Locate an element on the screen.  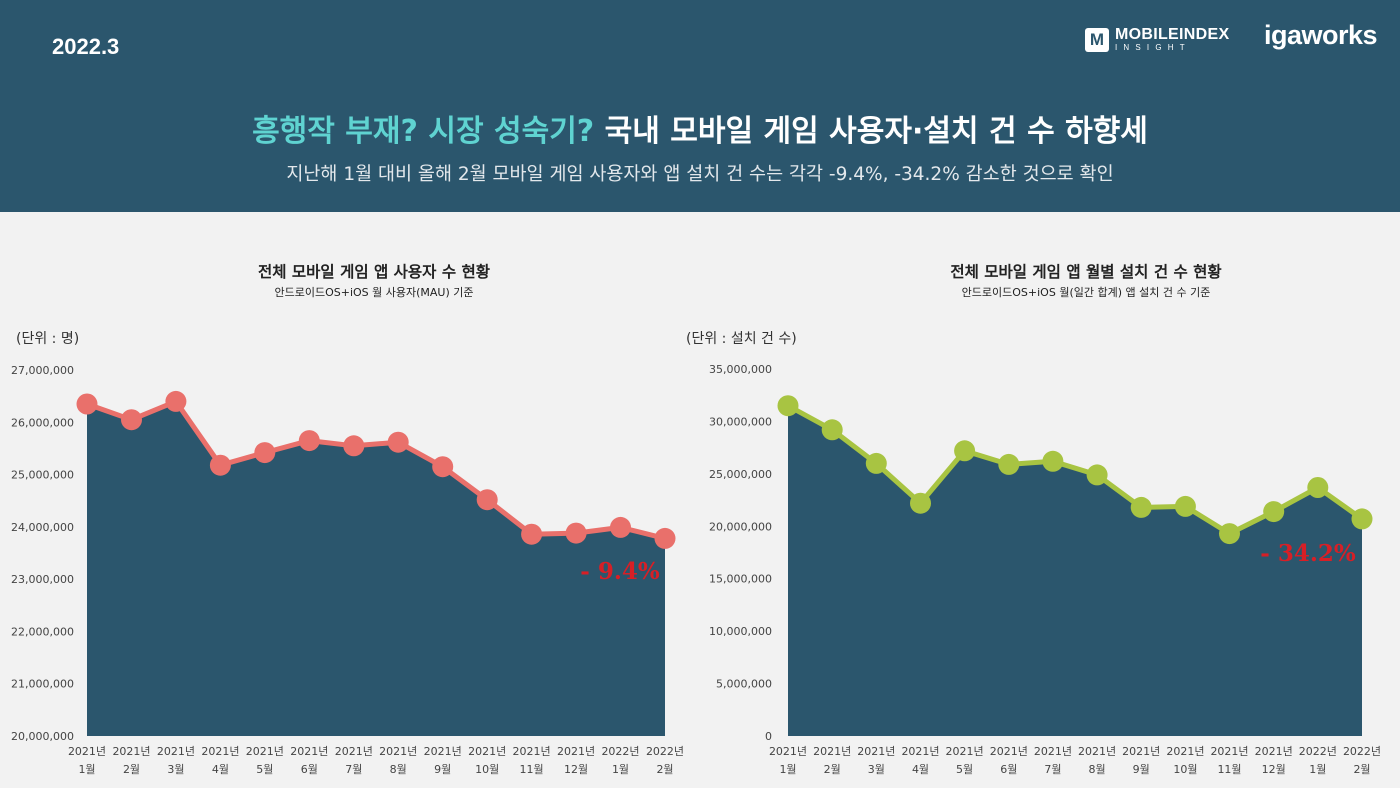
right-xtick-month: 8월 is located at coordinates (1097, 769).